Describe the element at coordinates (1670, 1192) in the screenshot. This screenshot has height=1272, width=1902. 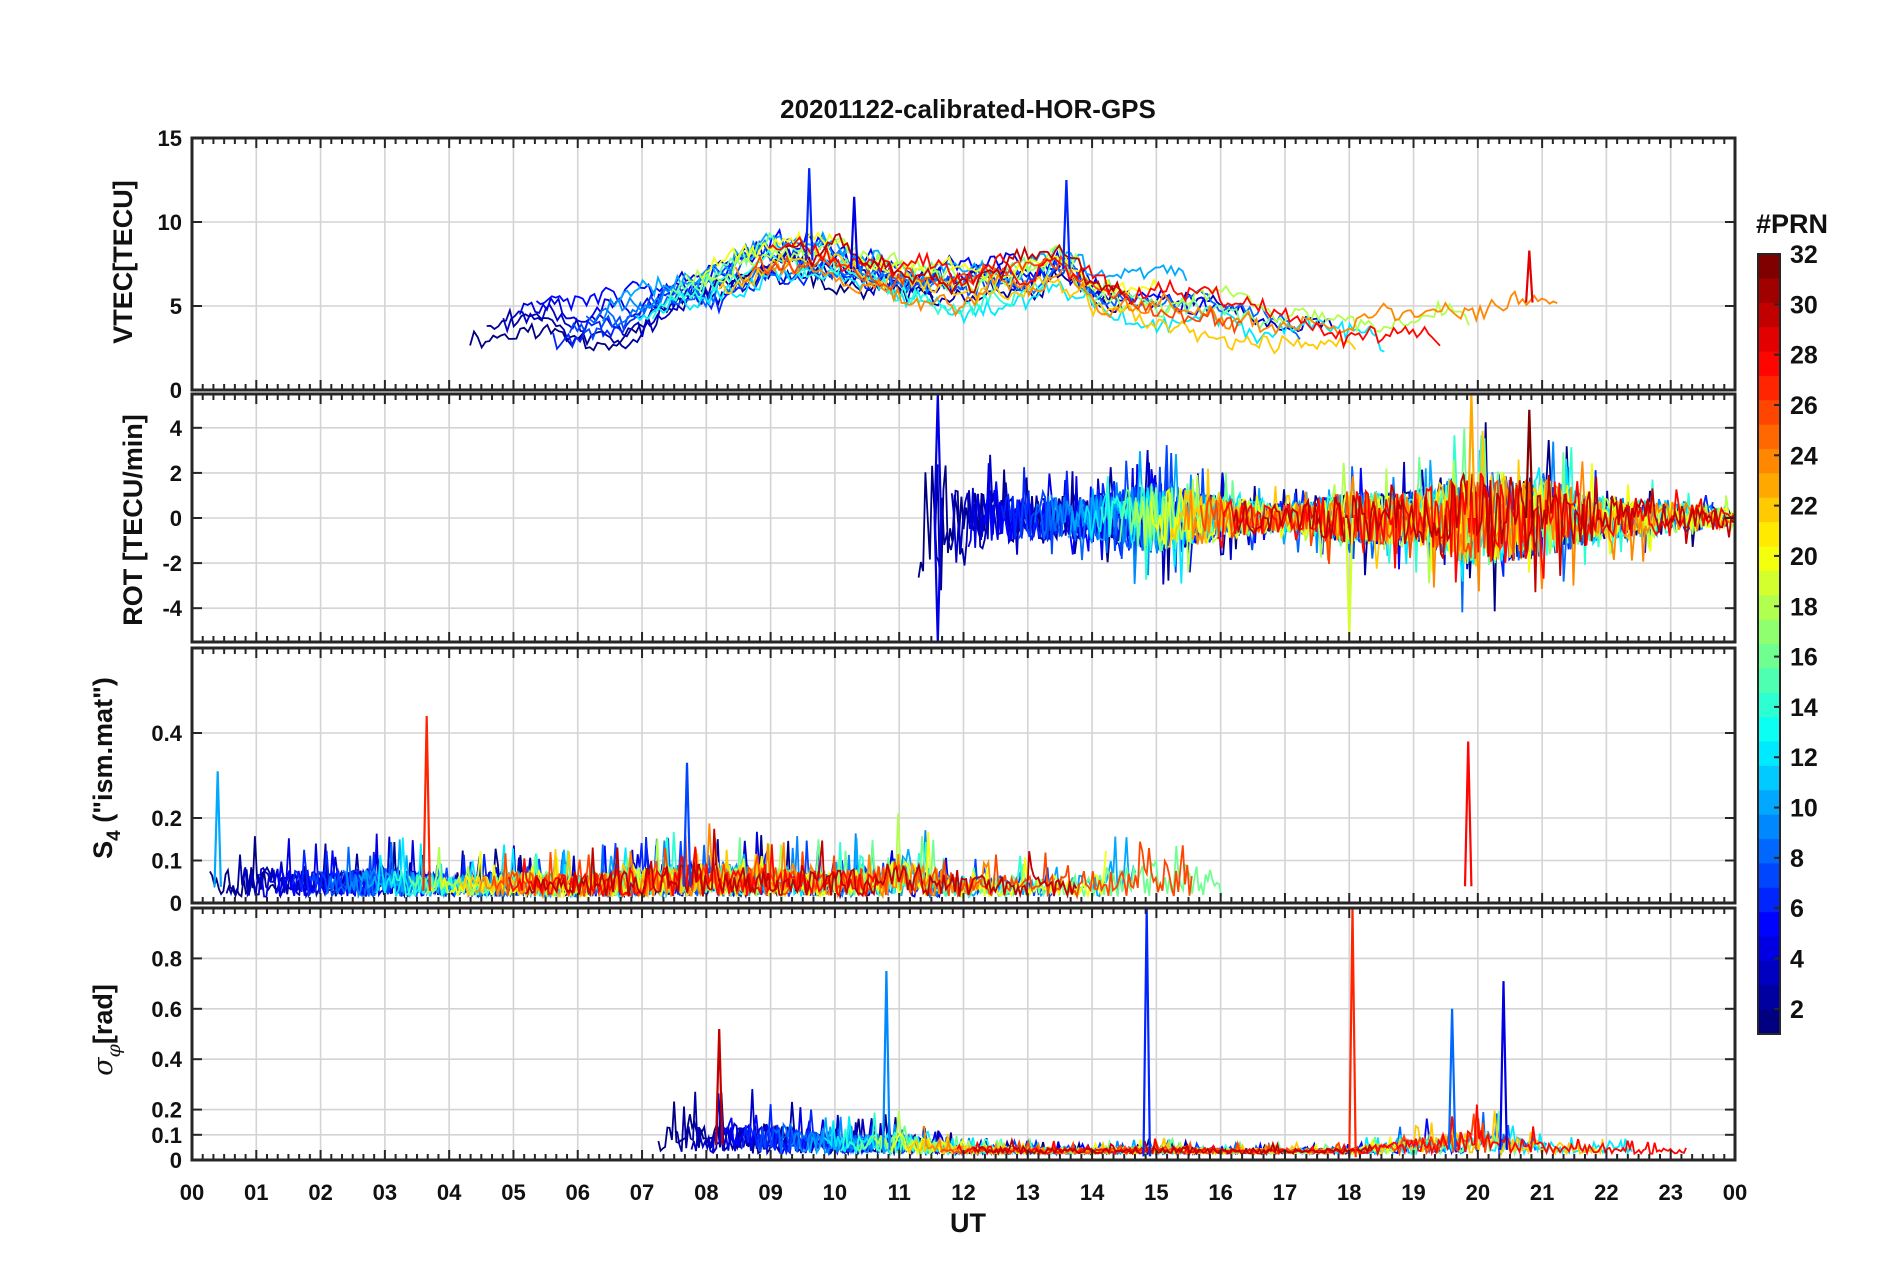
I see `x-tick-label: 23` at that location.